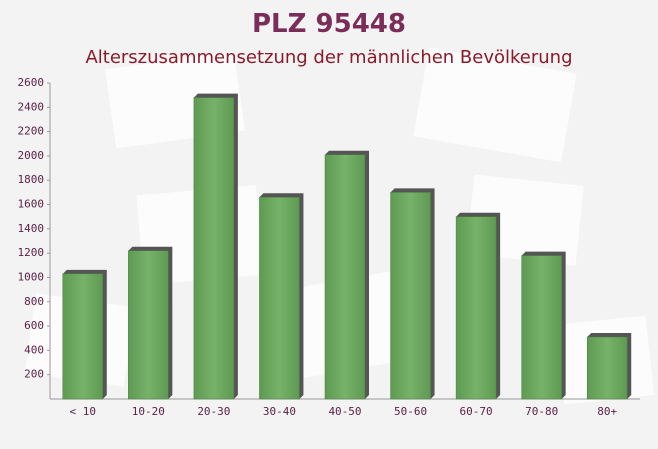 The image size is (658, 449). What do you see at coordinates (31, 228) in the screenshot?
I see `y-tick-label: 1400` at bounding box center [31, 228].